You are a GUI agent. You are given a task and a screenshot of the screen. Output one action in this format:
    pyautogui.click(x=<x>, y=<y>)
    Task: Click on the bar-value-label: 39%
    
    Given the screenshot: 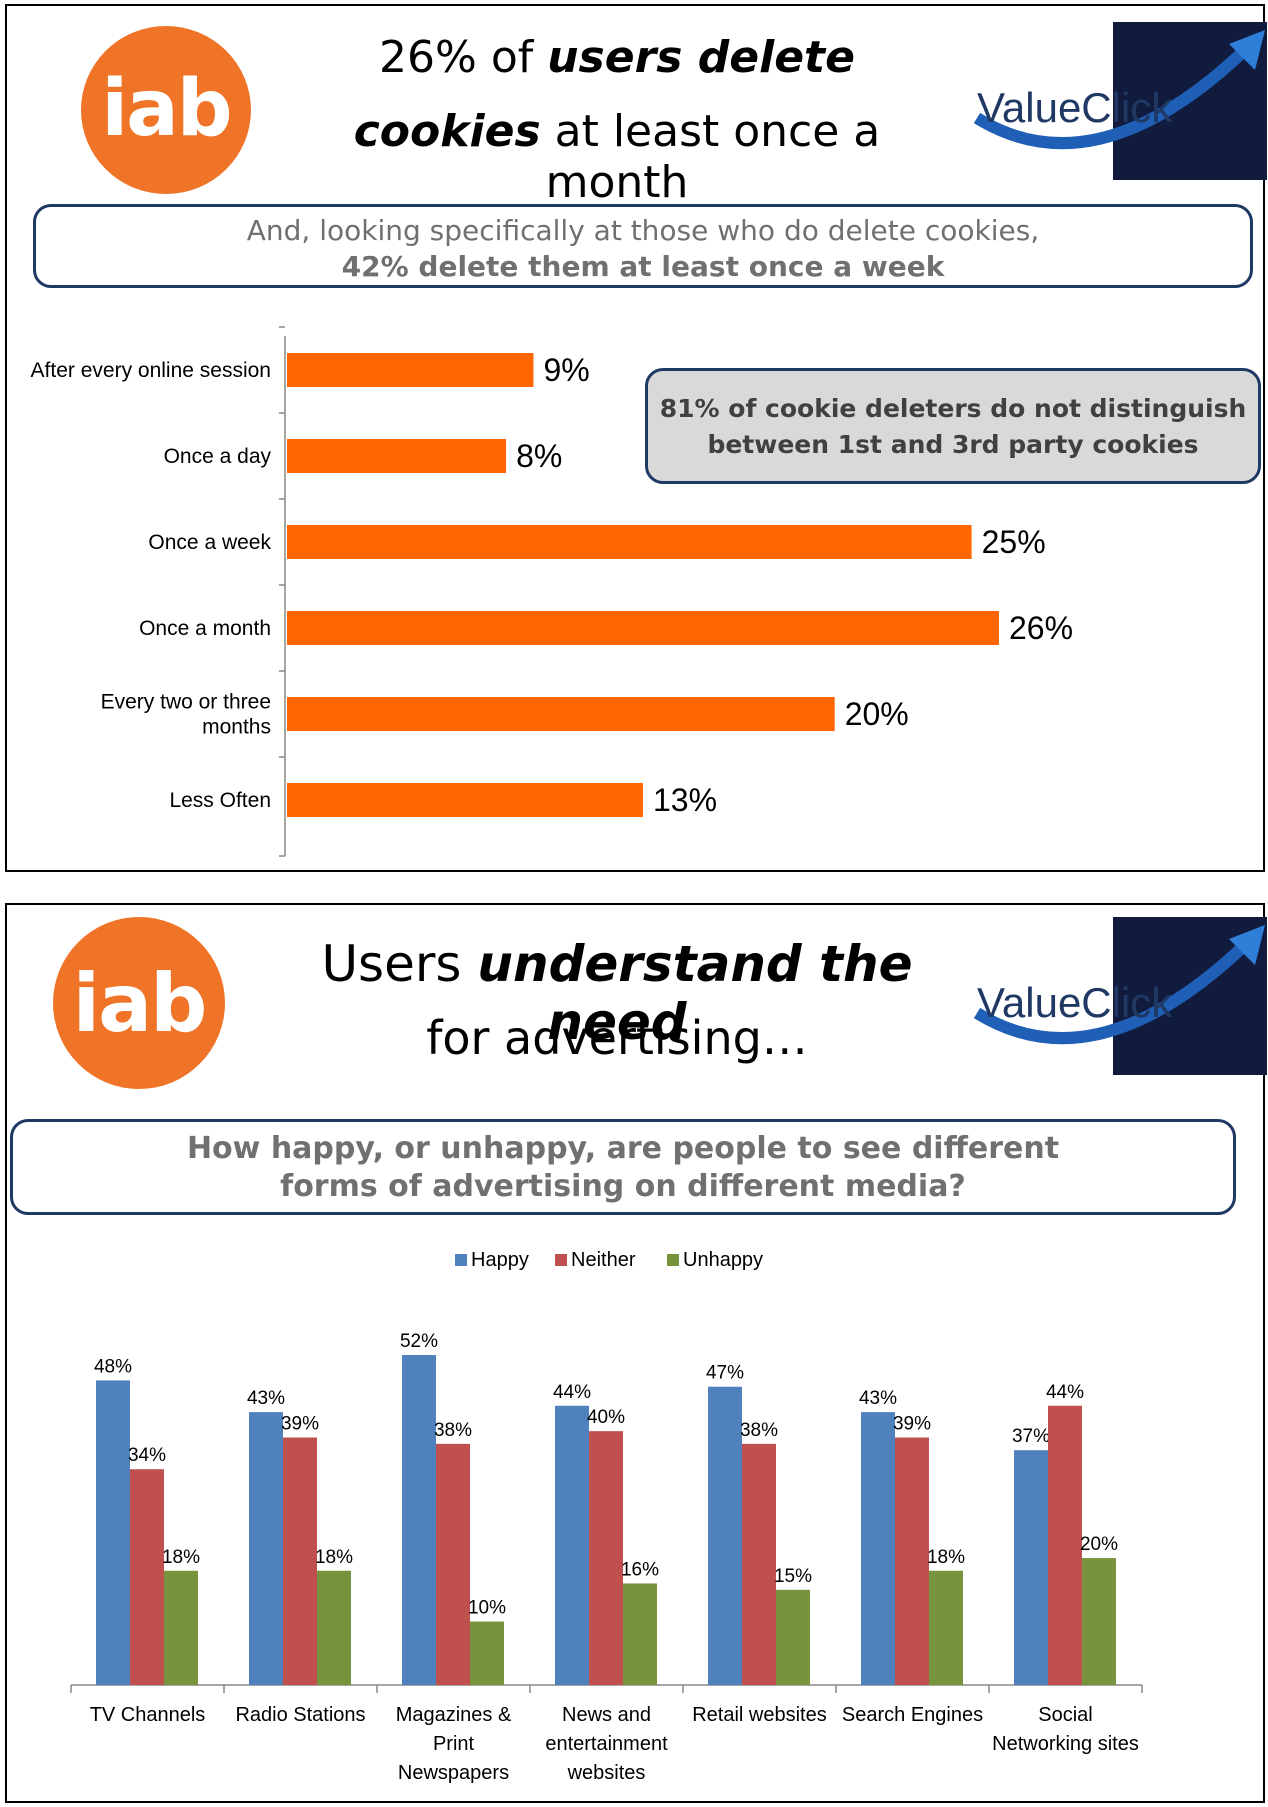 What is the action you would take?
    pyautogui.click(x=300, y=1424)
    